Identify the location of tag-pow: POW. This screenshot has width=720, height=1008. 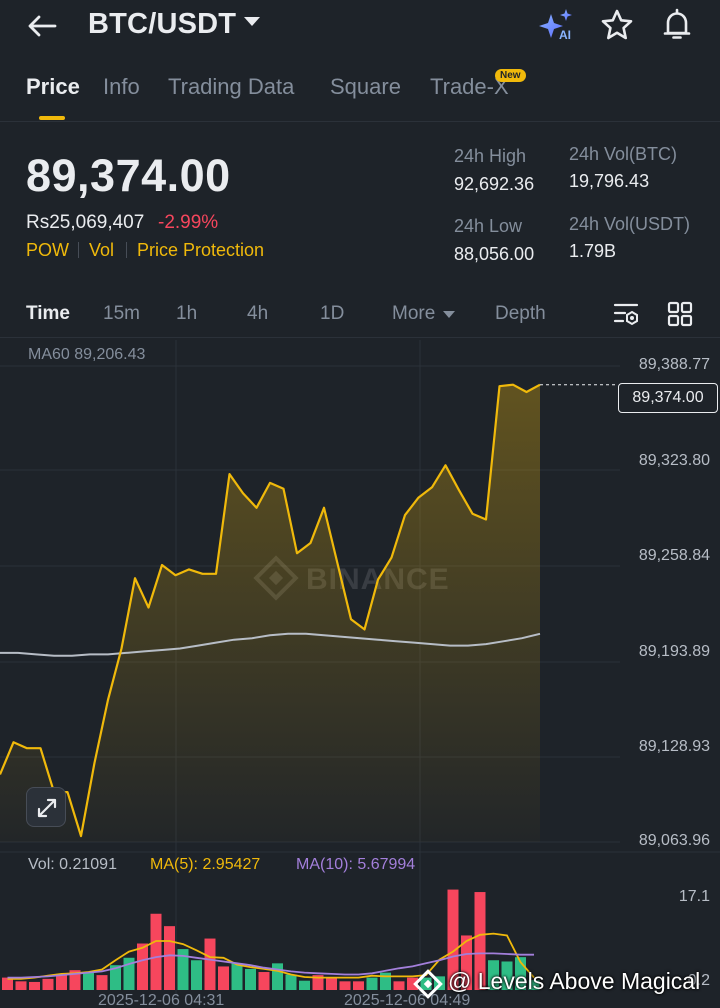
(47, 250).